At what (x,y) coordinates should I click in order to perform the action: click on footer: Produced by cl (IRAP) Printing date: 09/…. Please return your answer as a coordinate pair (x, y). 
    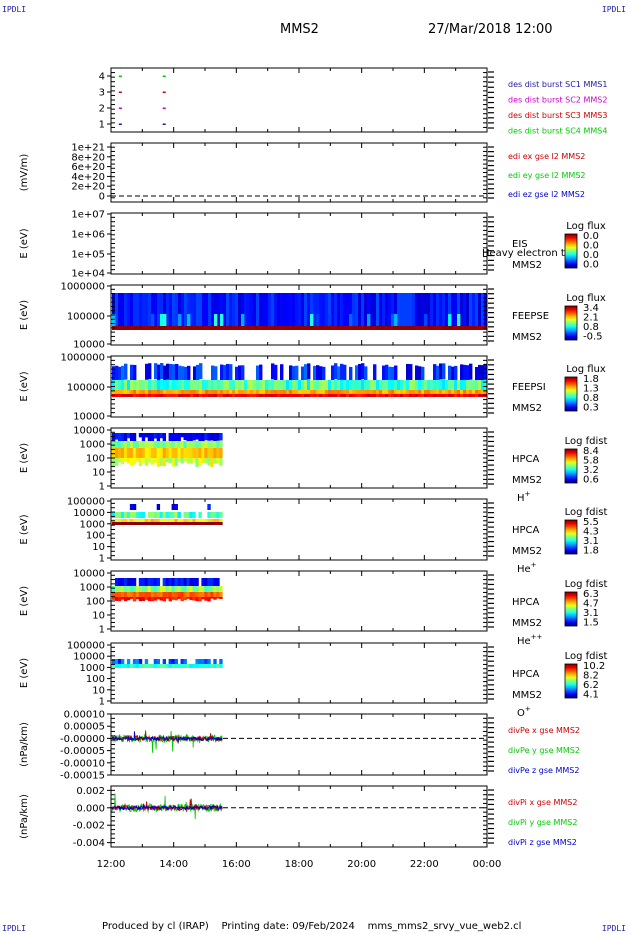
    Looking at the image, I should click on (311, 926).